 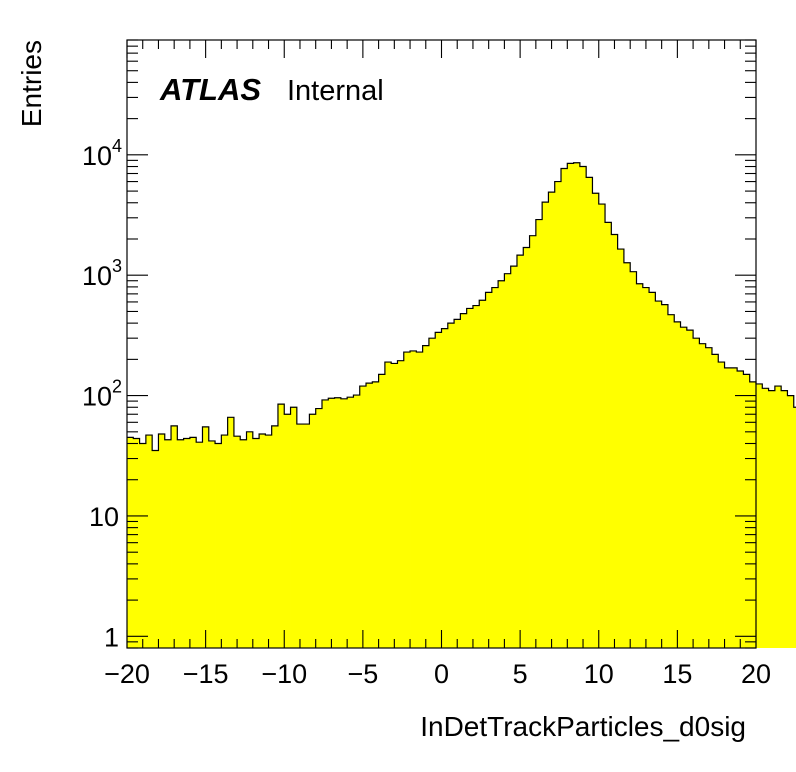 What do you see at coordinates (583, 726) in the screenshot?
I see `x-axis-title: InDetTrackParticles_d0sig` at bounding box center [583, 726].